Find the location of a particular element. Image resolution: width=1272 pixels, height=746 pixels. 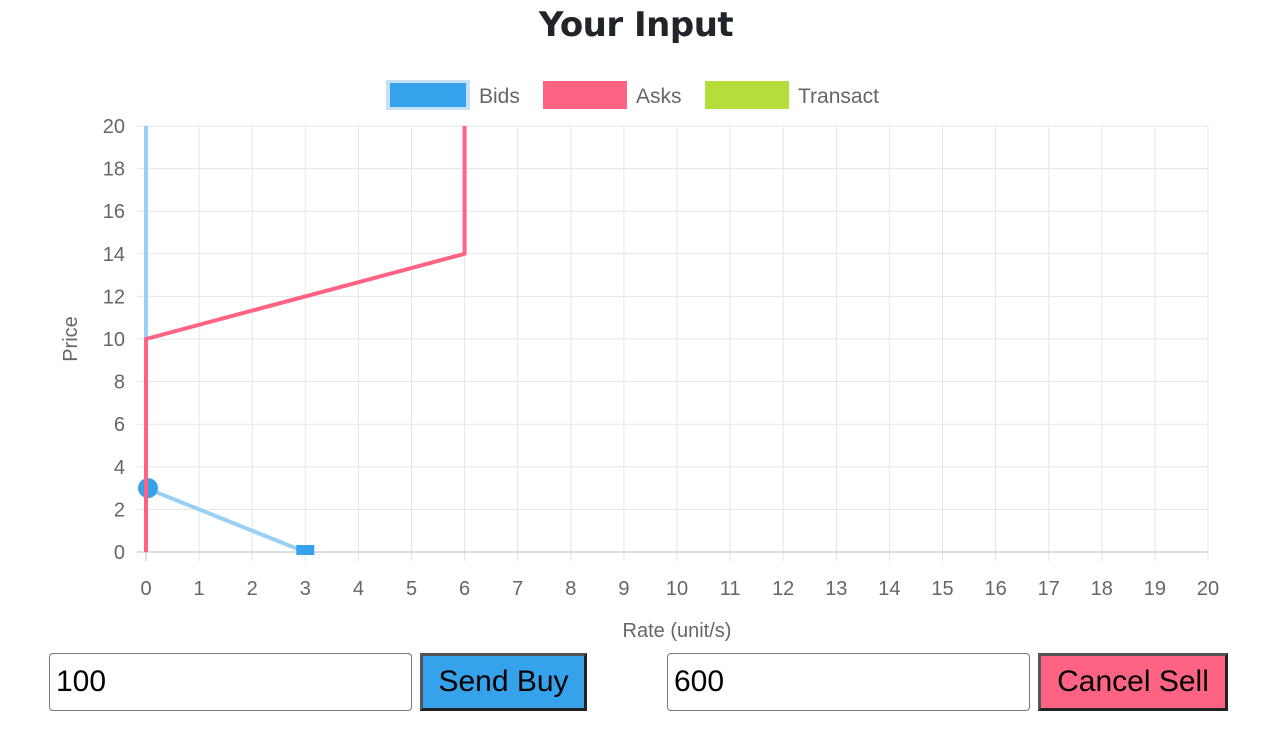

x-tick-label: 17 is located at coordinates (1049, 589).